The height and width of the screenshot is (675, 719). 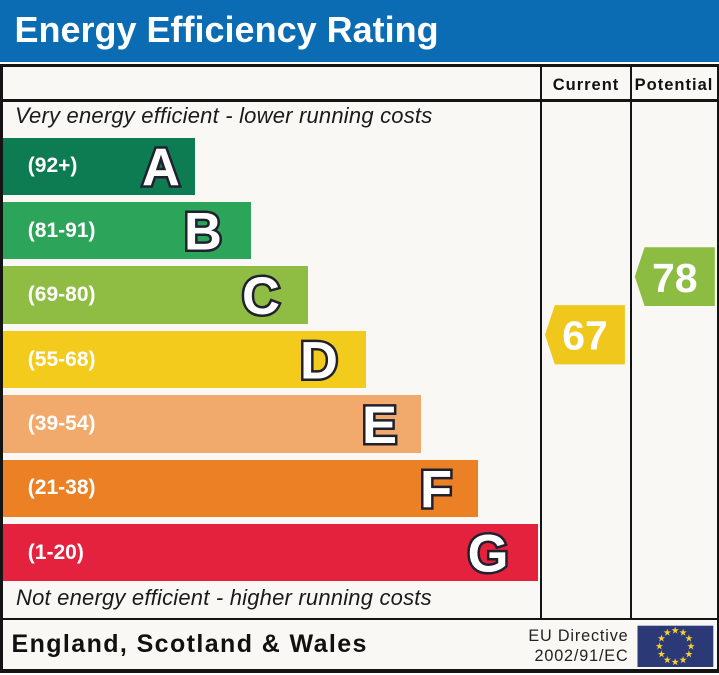 I want to click on svg-text: D, so click(x=319, y=361).